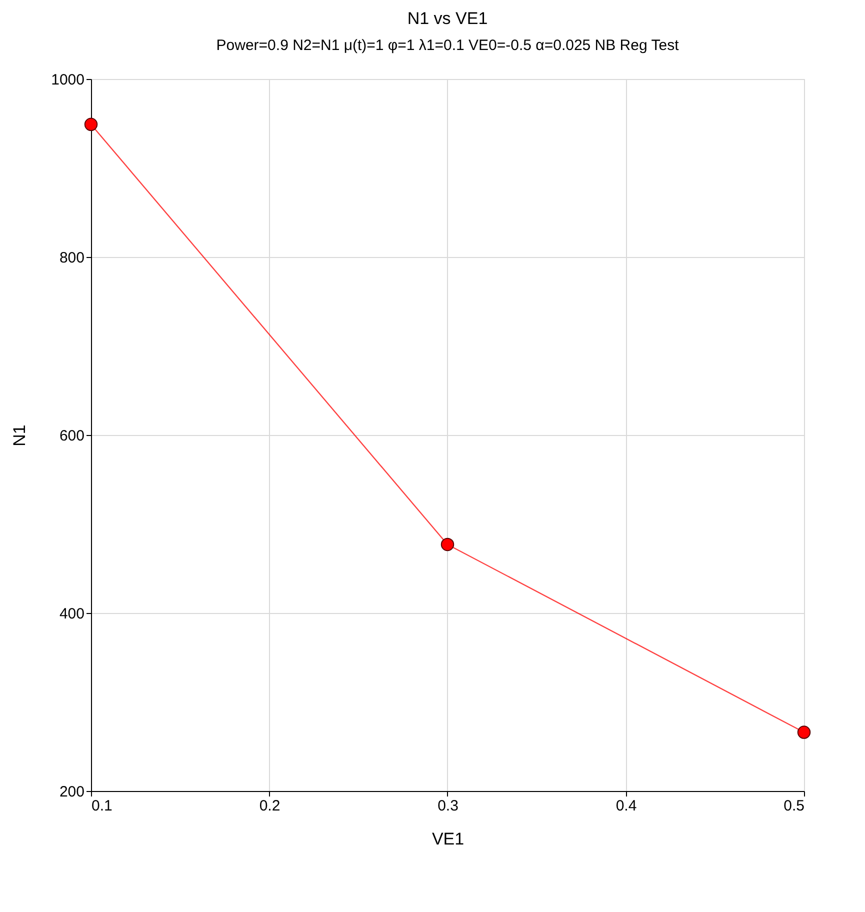 The height and width of the screenshot is (912, 865). What do you see at coordinates (269, 806) in the screenshot?
I see `x-tick-label: 0.2` at bounding box center [269, 806].